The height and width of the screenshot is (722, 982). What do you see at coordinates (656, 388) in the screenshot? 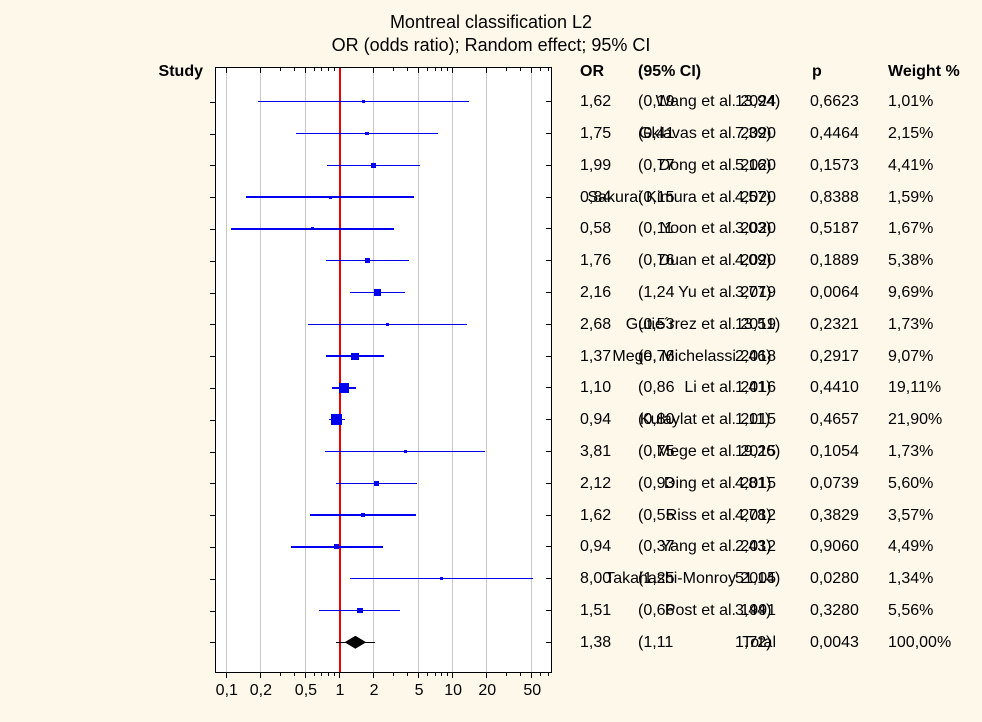
I see `ci-low-value: (0,86` at bounding box center [656, 388].